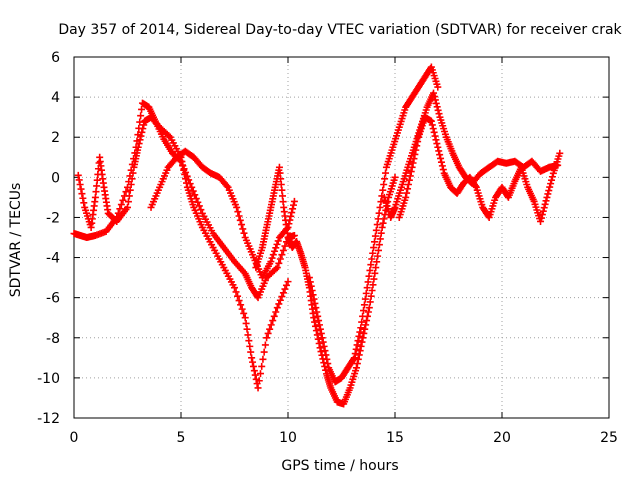 The height and width of the screenshot is (480, 640). Describe the element at coordinates (395, 438) in the screenshot. I see `x-tick-label: 15` at that location.